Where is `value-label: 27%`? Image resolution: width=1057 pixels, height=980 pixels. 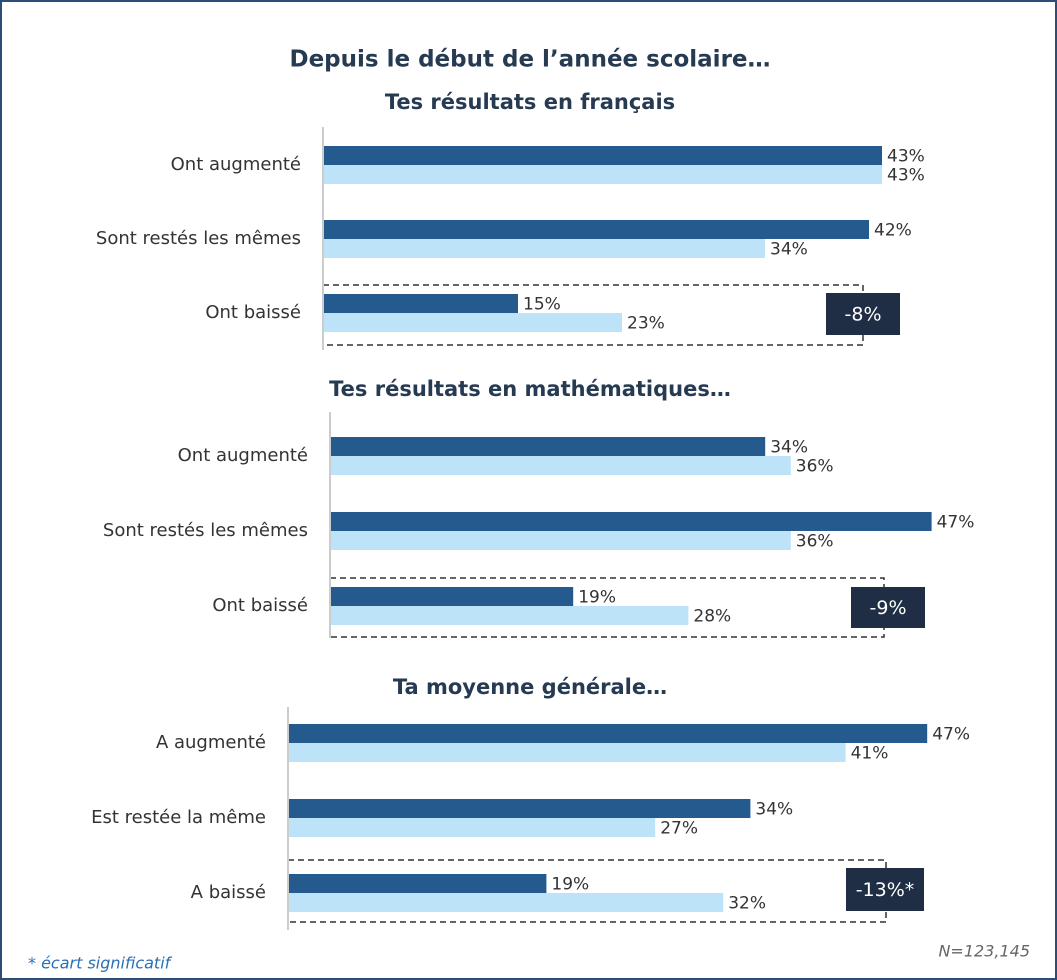
value-label: 27% is located at coordinates (679, 829).